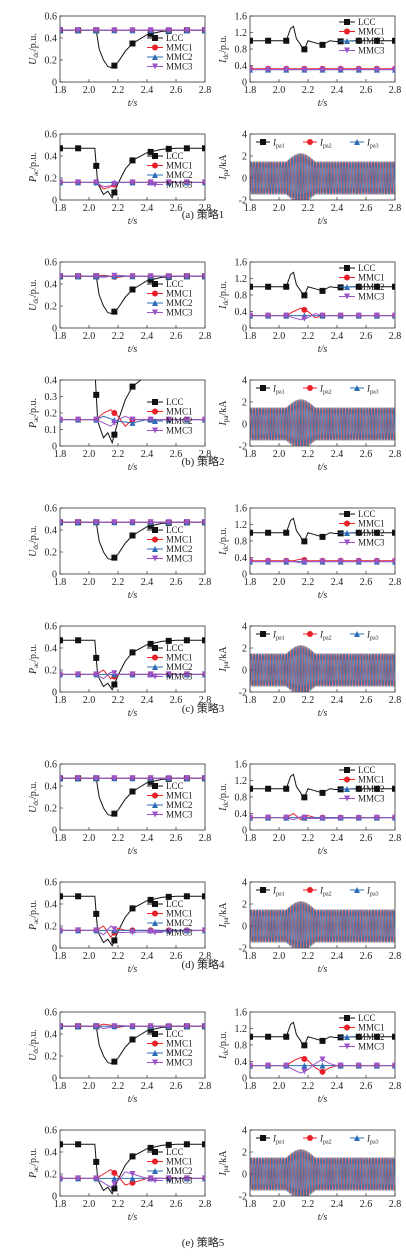 This screenshot has width=406, height=1256. Describe the element at coordinates (337, 90) in the screenshot. I see `x-tick-label: 2.4` at that location.